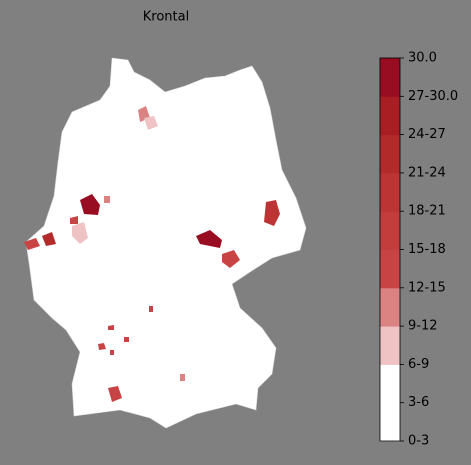  What do you see at coordinates (427, 287) in the screenshot?
I see `colorbar-label: 12-15` at bounding box center [427, 287].